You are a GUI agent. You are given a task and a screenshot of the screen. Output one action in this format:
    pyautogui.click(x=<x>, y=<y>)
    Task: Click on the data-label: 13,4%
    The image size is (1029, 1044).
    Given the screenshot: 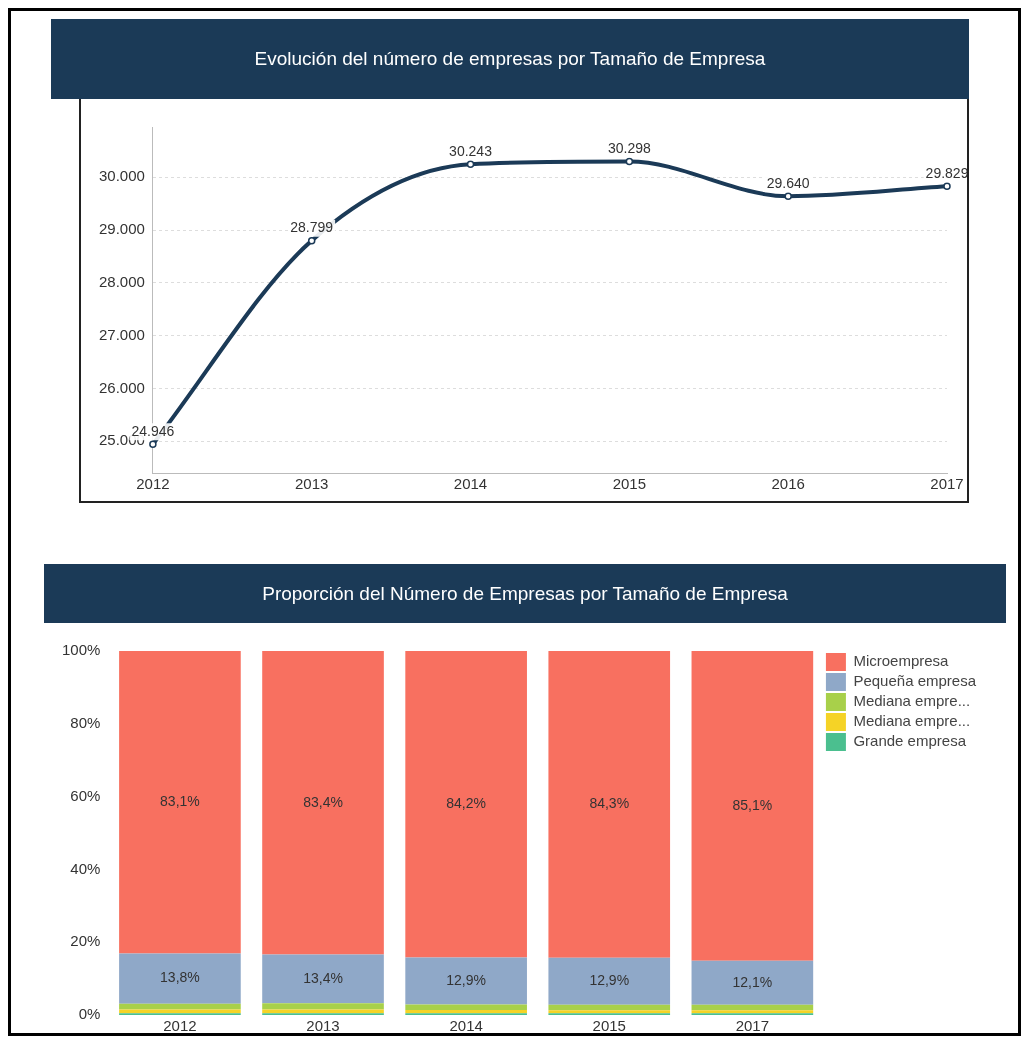 What is the action you would take?
    pyautogui.click(x=323, y=977)
    